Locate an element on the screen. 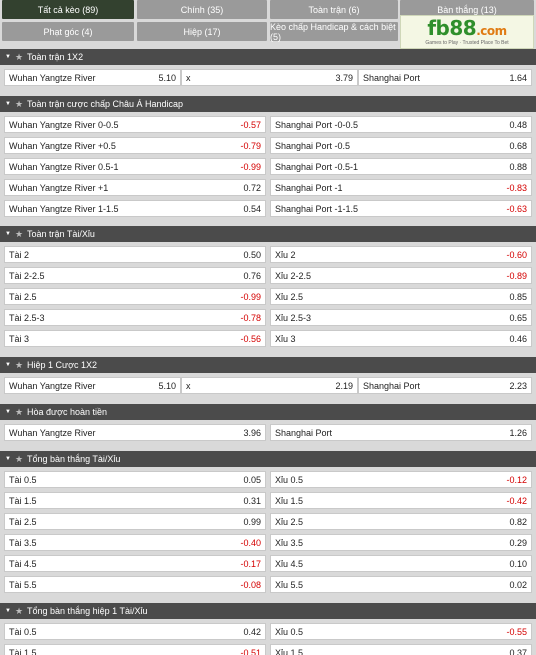 The image size is (536, 655). tab-main: Chính (35) is located at coordinates (202, 9).